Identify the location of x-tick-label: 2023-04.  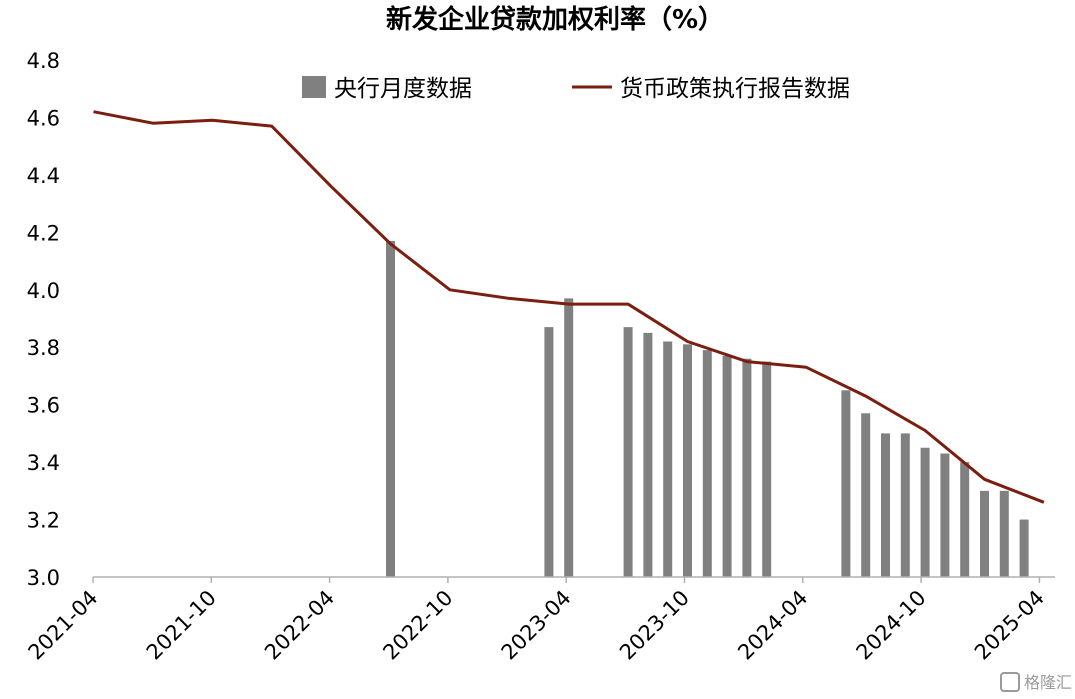
(536, 625).